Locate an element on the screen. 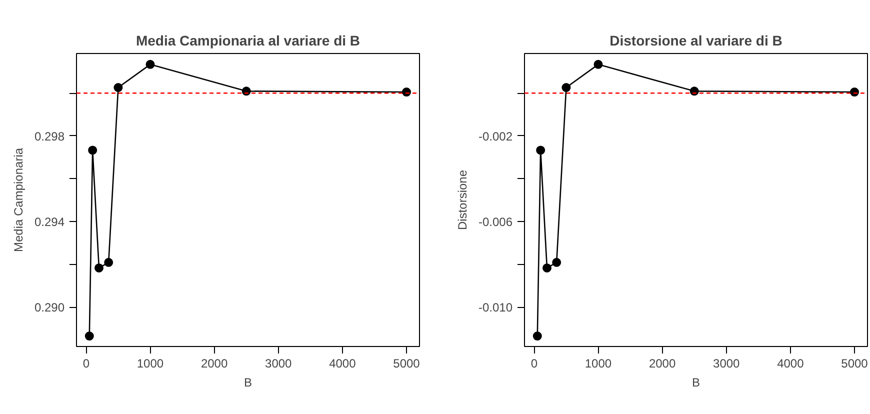  chart-title: Media Campionaria al variare di B is located at coordinates (248, 40).